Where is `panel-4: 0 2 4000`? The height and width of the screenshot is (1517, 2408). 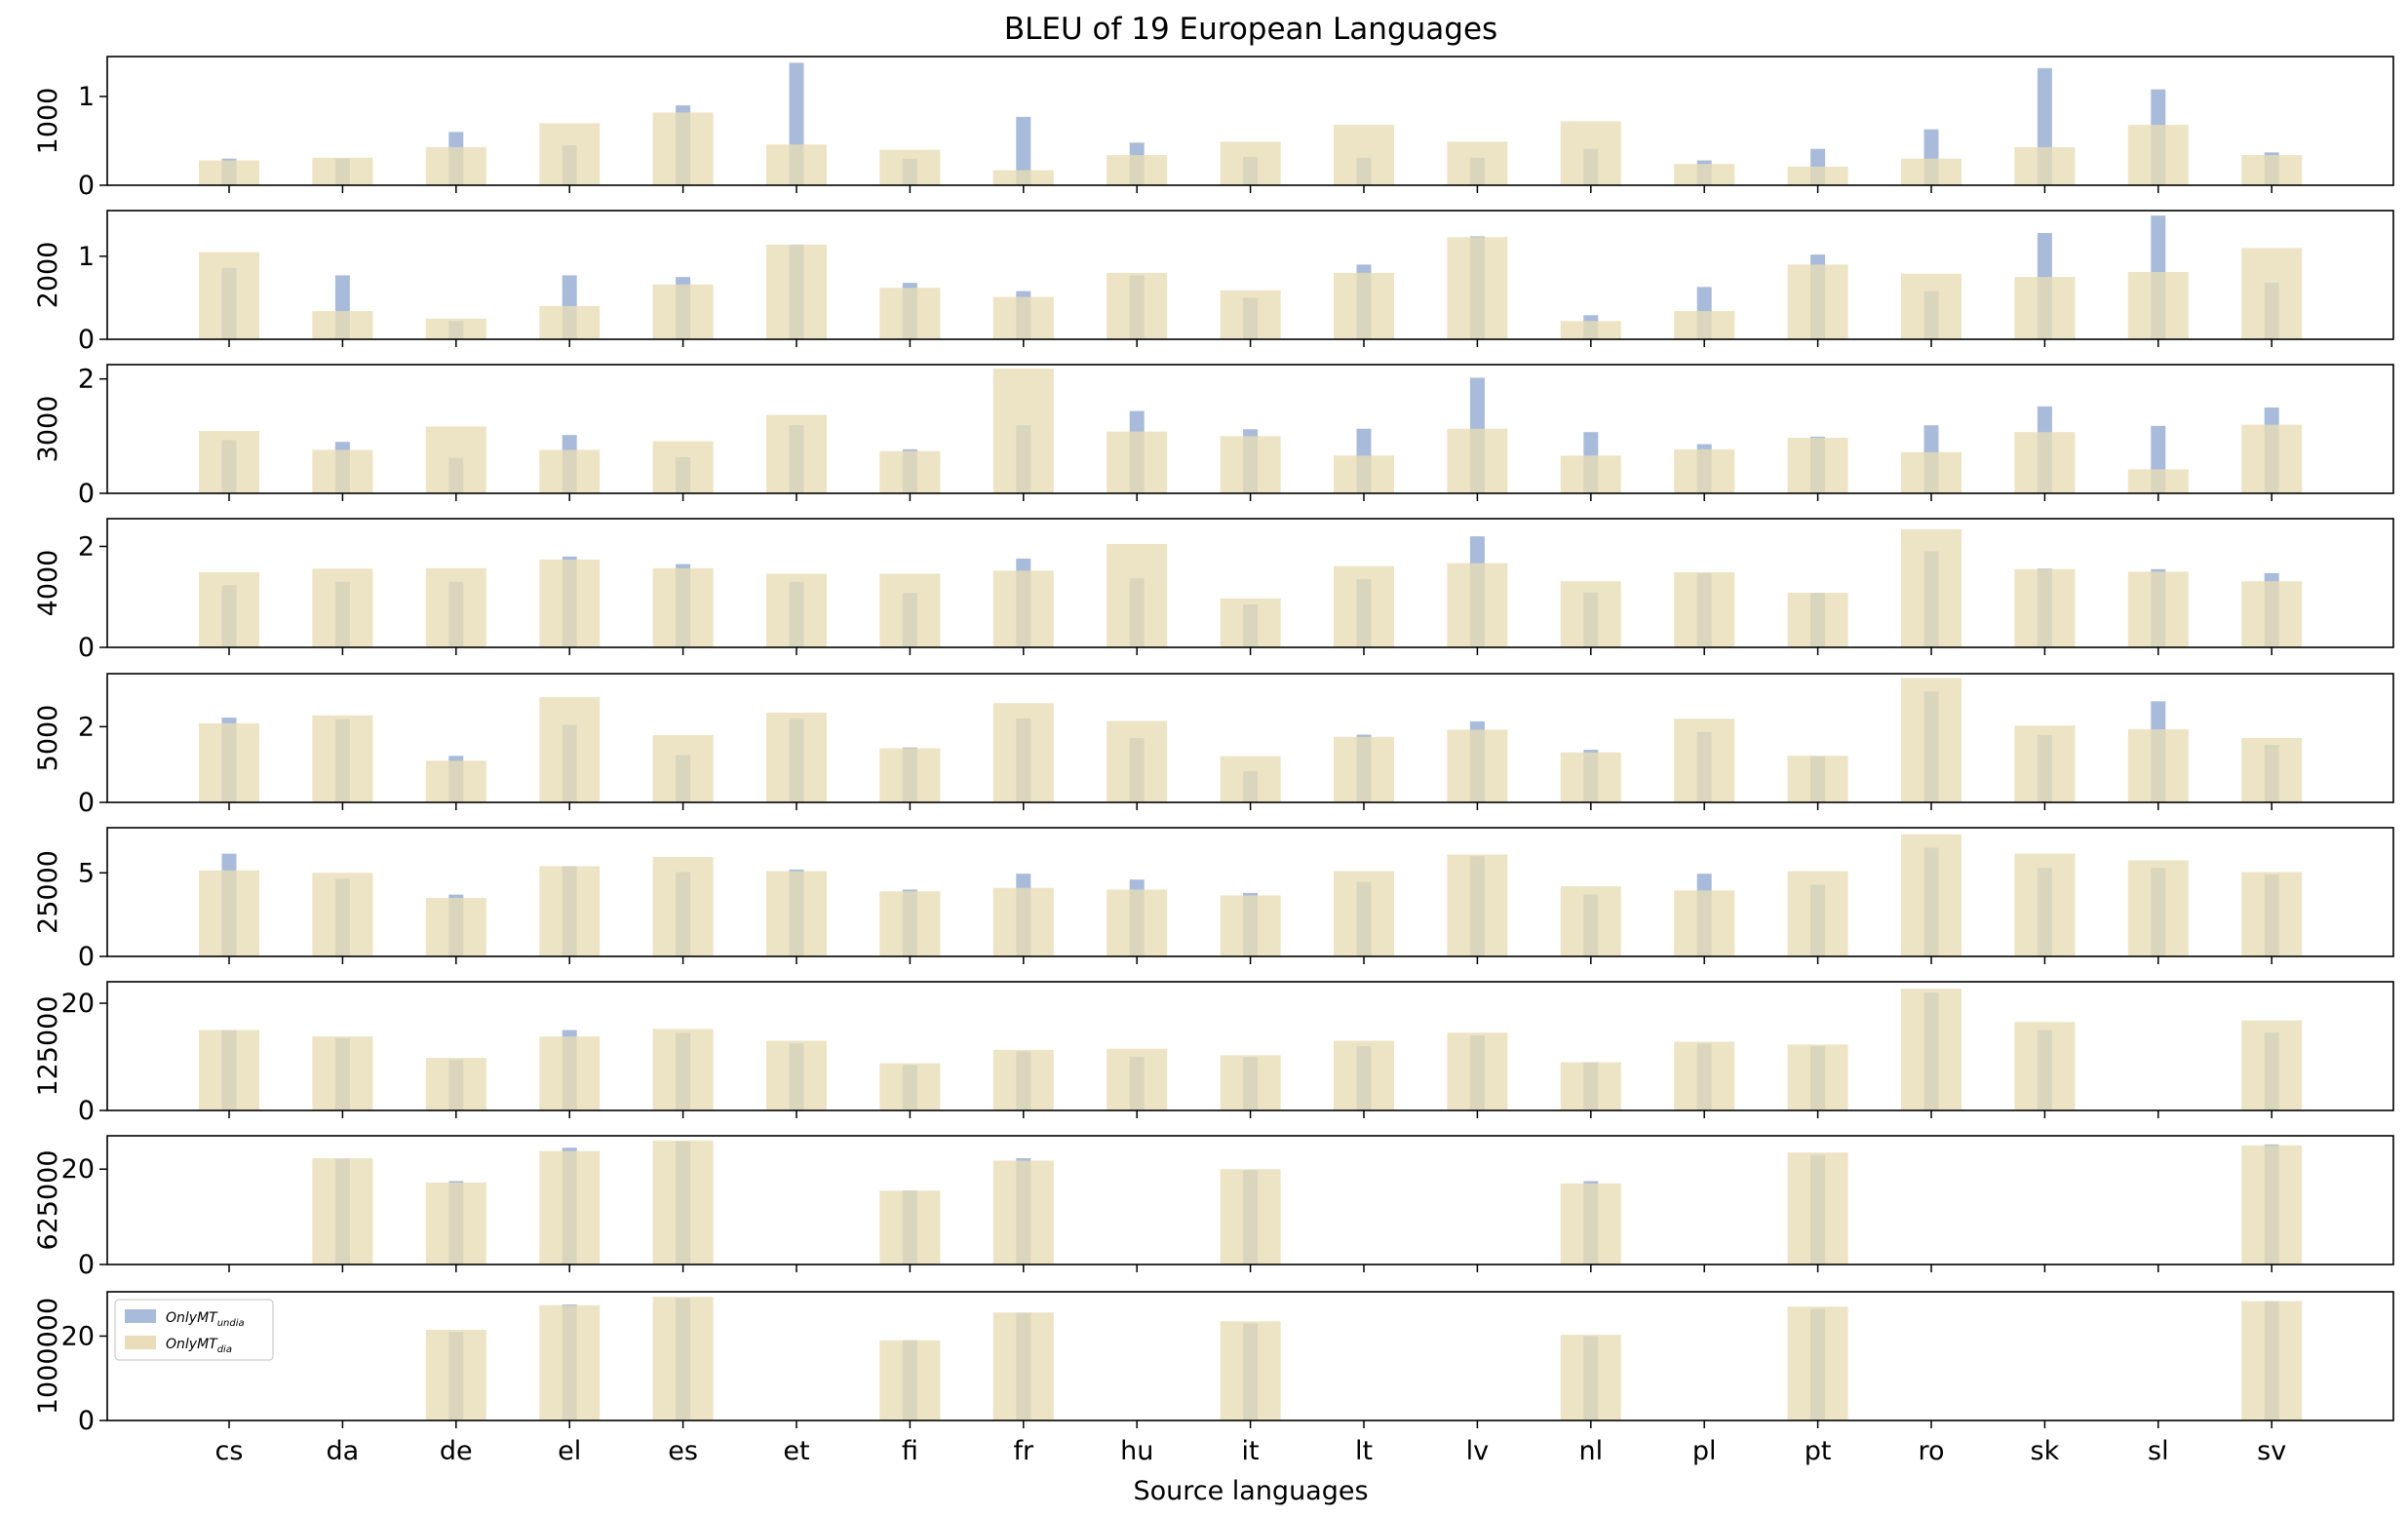 panel-4: 0 2 4000 is located at coordinates (1213, 591).